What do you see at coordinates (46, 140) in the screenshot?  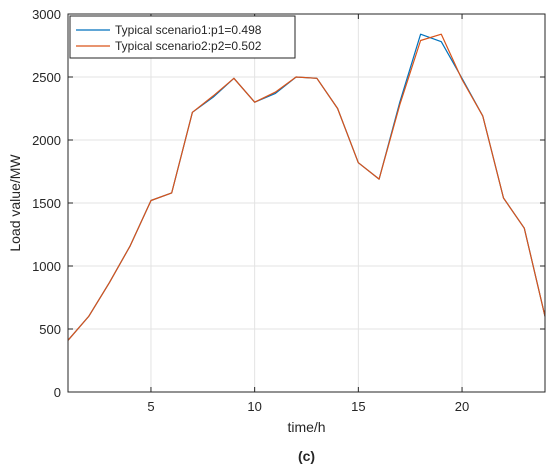 I see `y-tick-label: 2000` at bounding box center [46, 140].